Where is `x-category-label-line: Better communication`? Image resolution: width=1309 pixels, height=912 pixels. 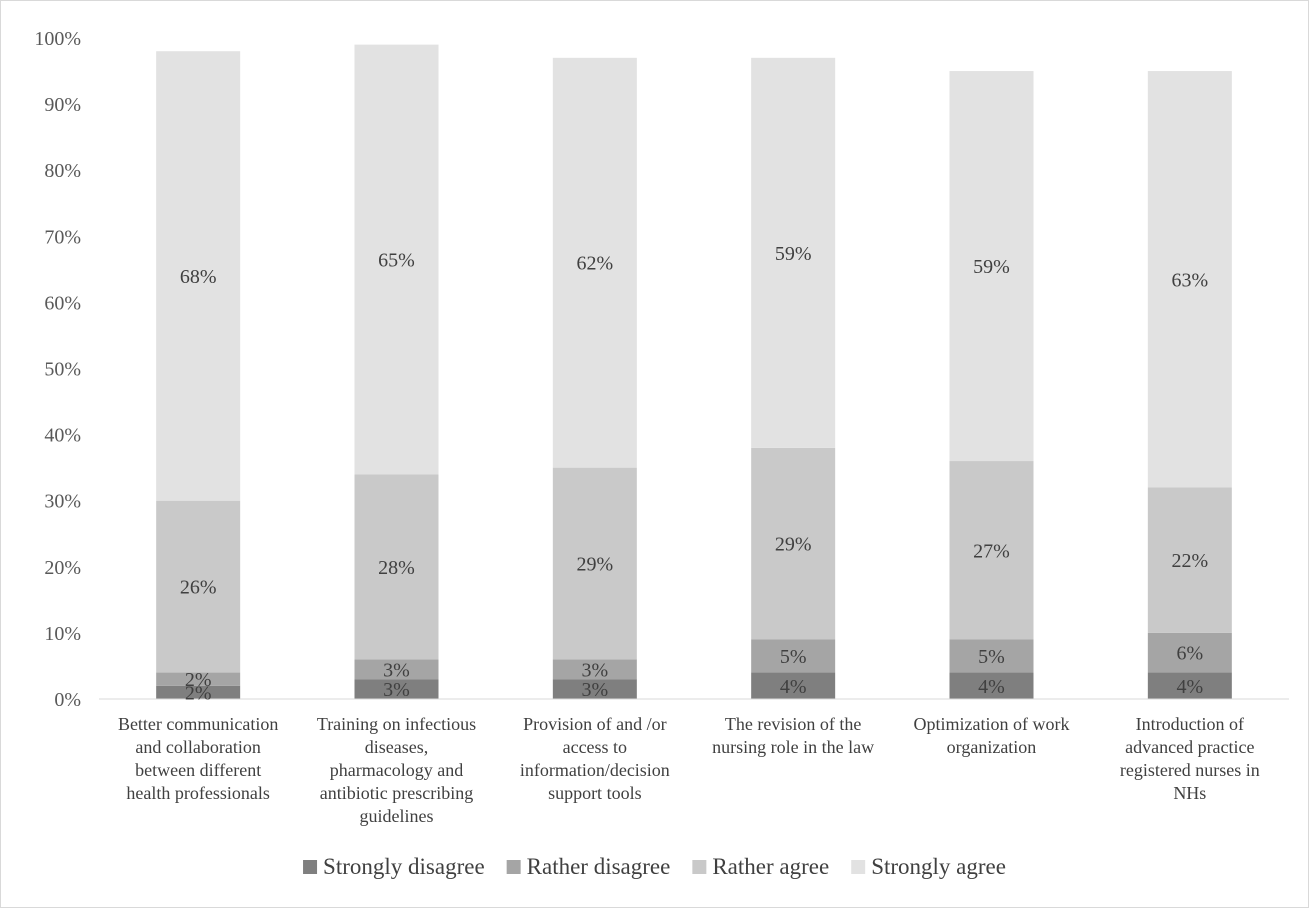 x-category-label-line: Better communication is located at coordinates (198, 724).